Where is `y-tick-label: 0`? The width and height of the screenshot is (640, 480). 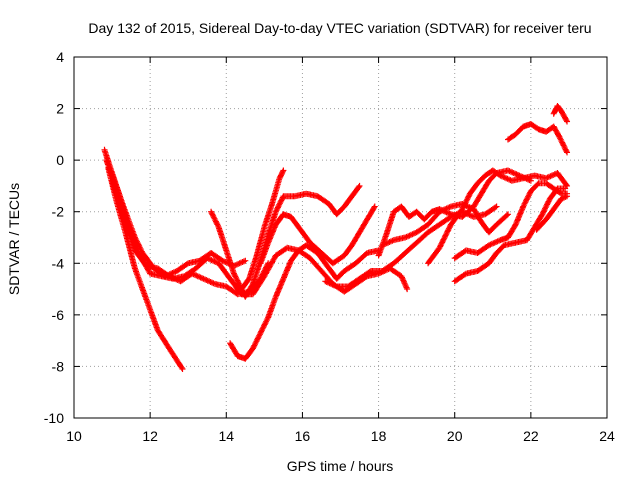
y-tick-label: 0 is located at coordinates (60, 160).